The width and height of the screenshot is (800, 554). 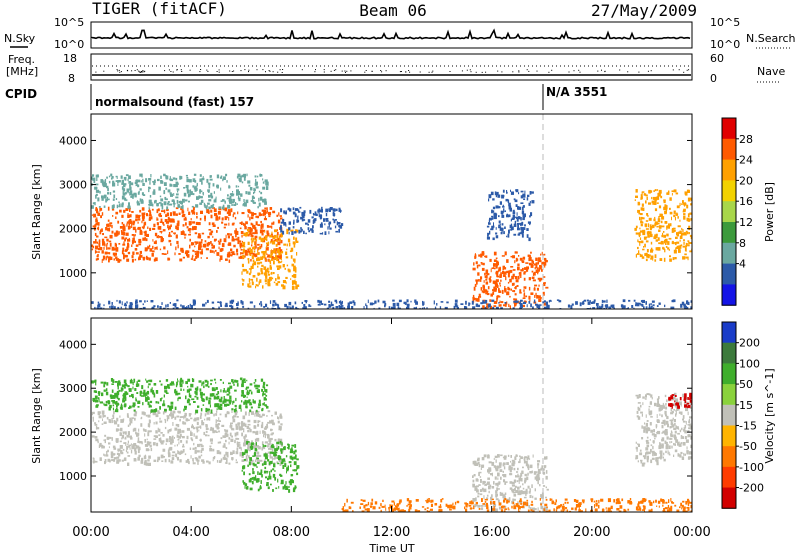 What do you see at coordinates (771, 38) in the screenshot?
I see `nsearch-label: N.Search` at bounding box center [771, 38].